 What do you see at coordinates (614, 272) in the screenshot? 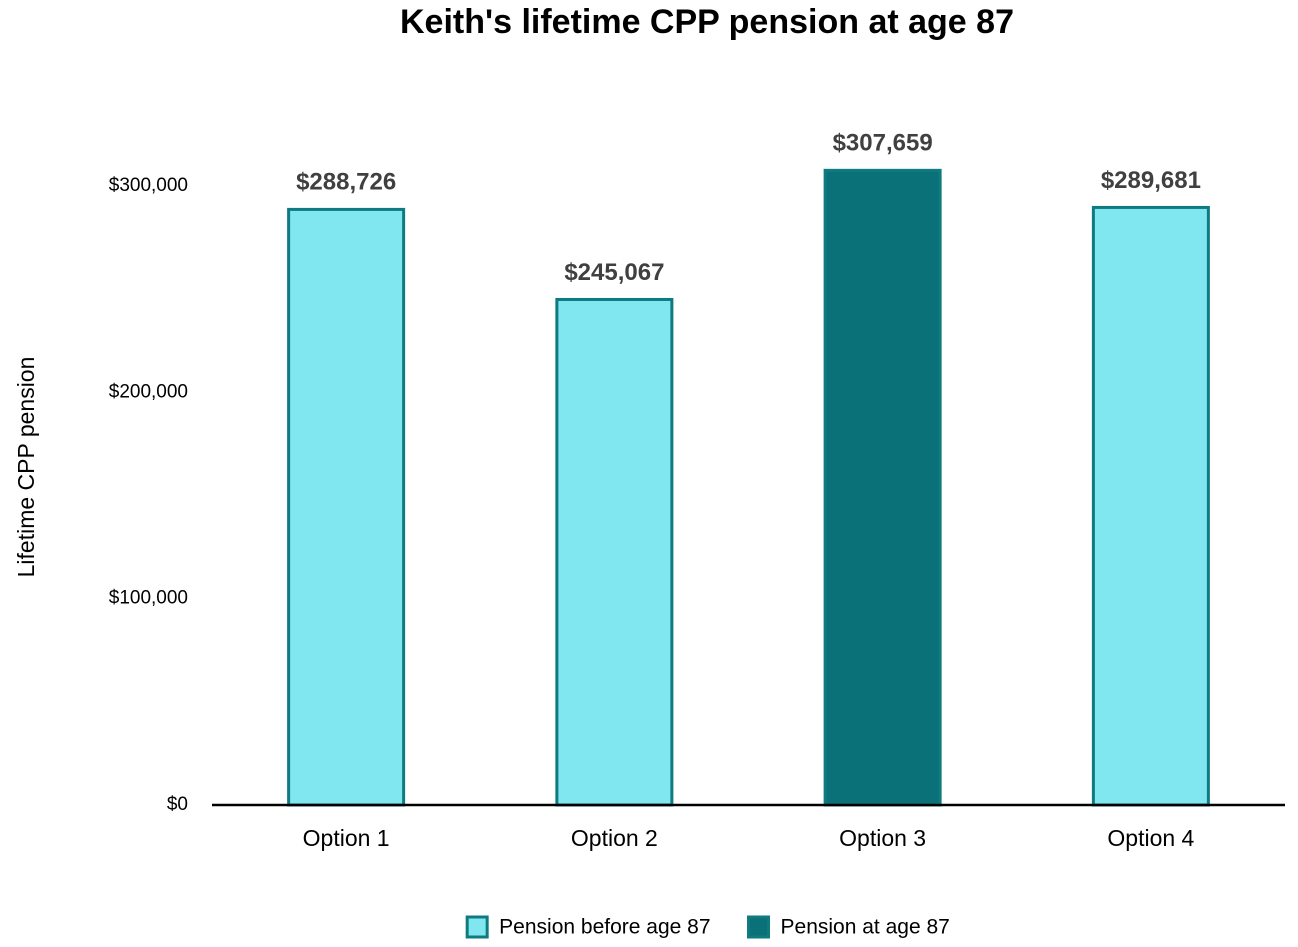
I see `value-label: $245,067` at bounding box center [614, 272].